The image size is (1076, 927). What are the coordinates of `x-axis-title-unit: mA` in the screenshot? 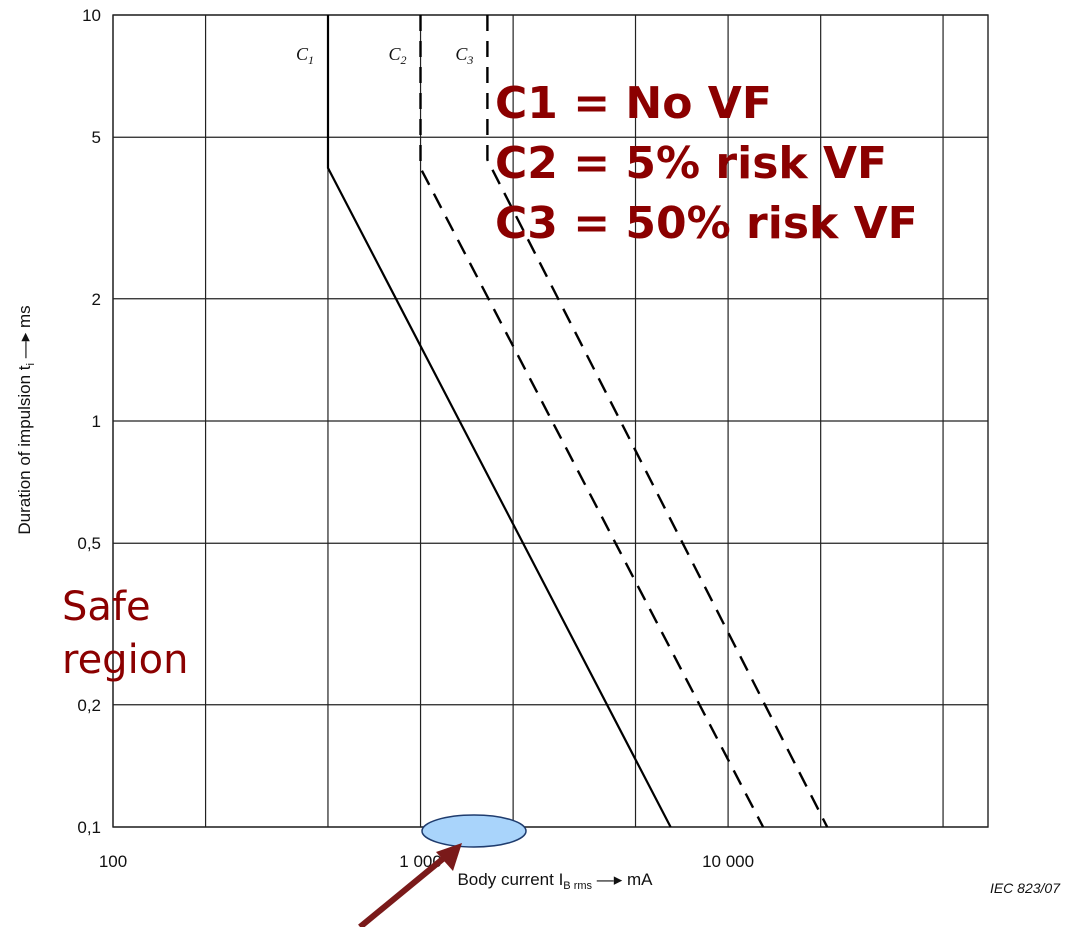 It's located at (640, 879).